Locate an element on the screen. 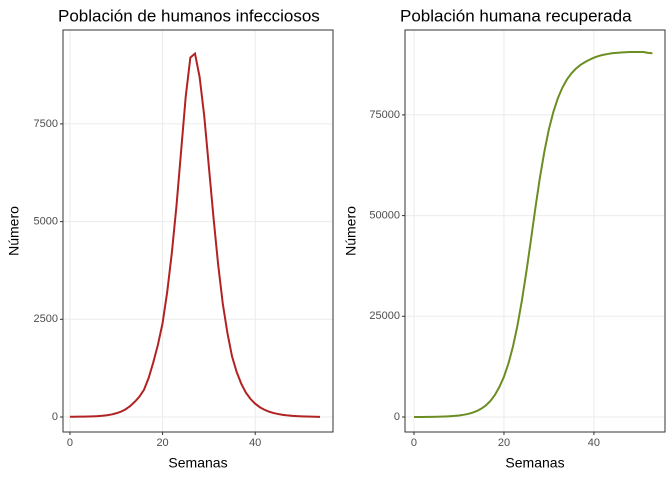 The image size is (672, 480). chart-title: Población humana recuperada is located at coordinates (516, 15).